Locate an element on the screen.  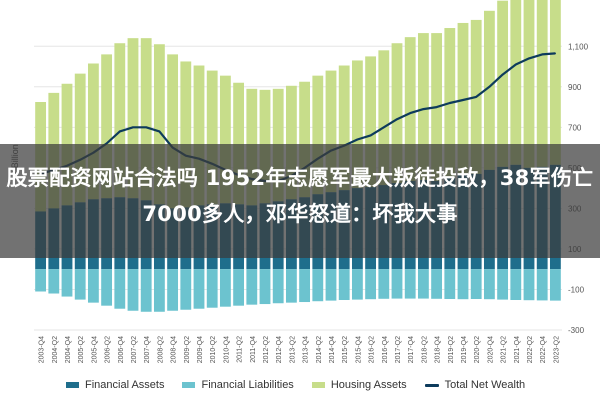
x-tick-label: 2011-Q2 is located at coordinates (240, 349).